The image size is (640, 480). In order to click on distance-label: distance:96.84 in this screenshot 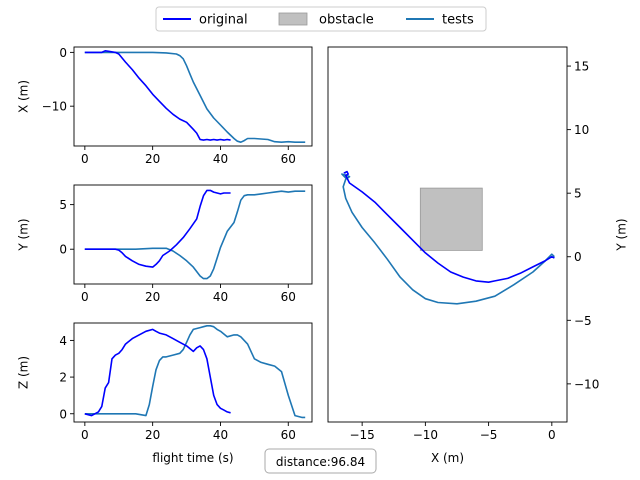, I will do `click(320, 462)`.